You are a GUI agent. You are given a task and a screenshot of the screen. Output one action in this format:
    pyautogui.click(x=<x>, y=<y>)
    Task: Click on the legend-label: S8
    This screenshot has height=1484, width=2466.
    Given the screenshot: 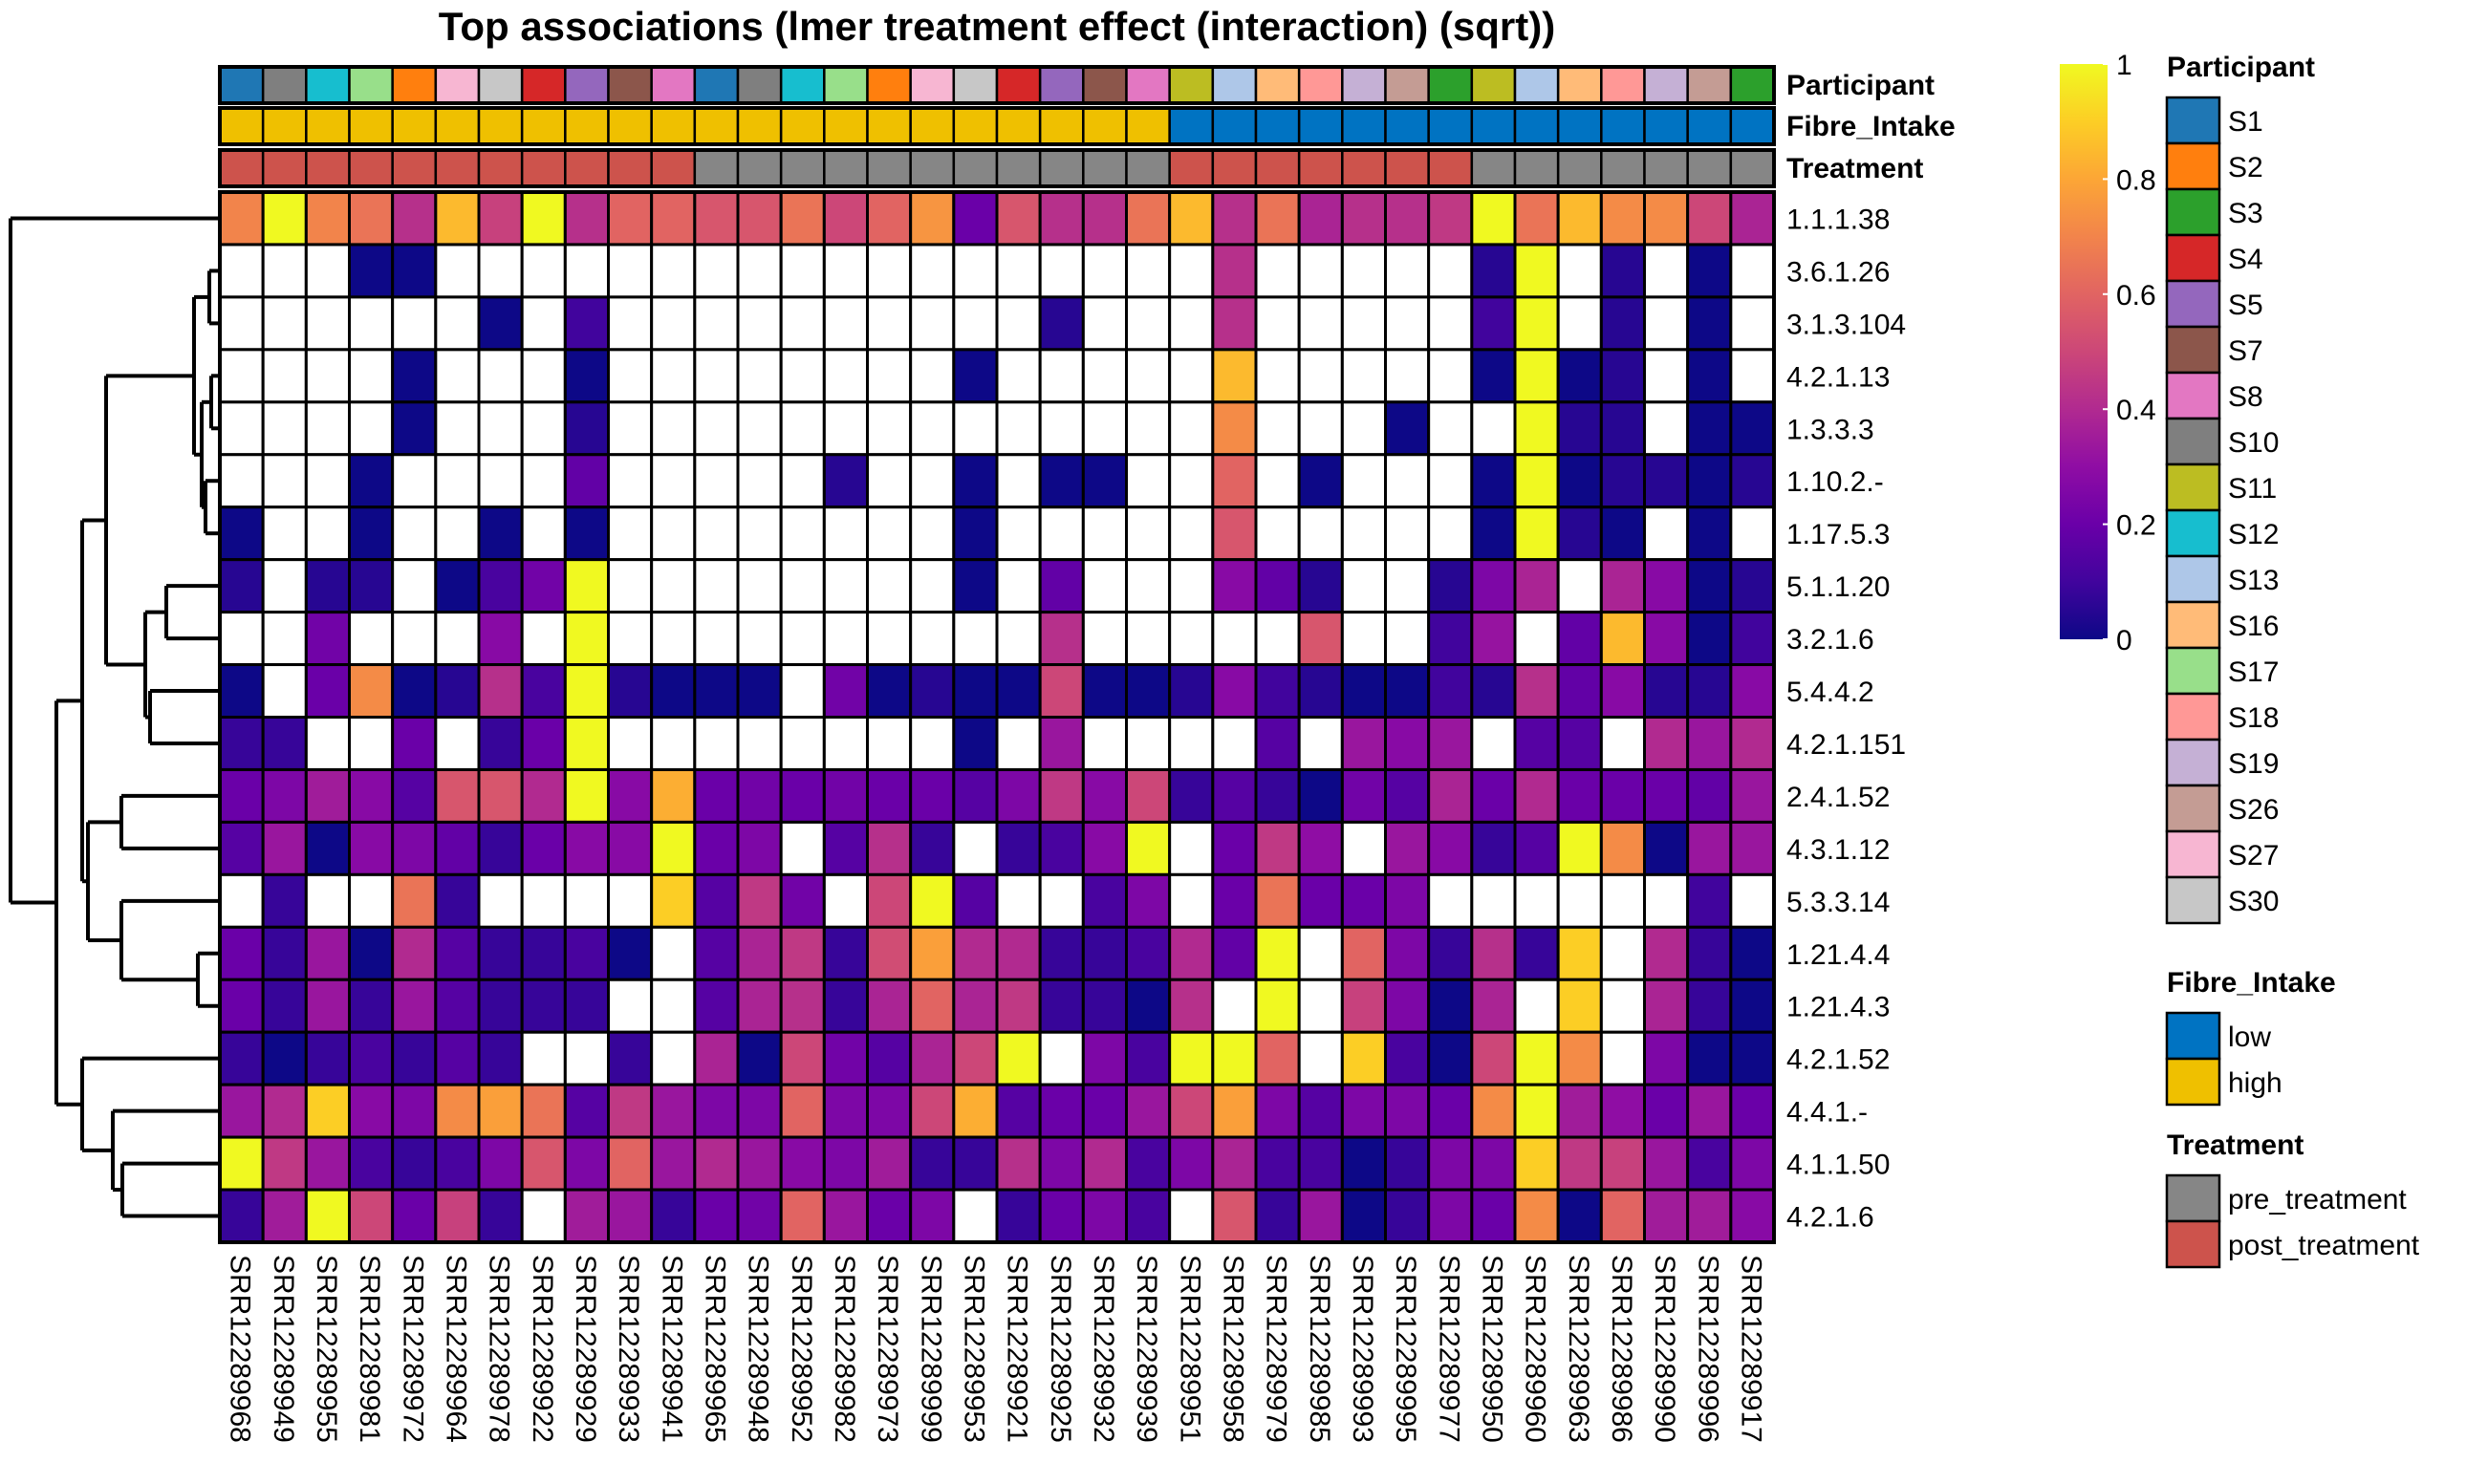 What is the action you would take?
    pyautogui.click(x=2245, y=397)
    